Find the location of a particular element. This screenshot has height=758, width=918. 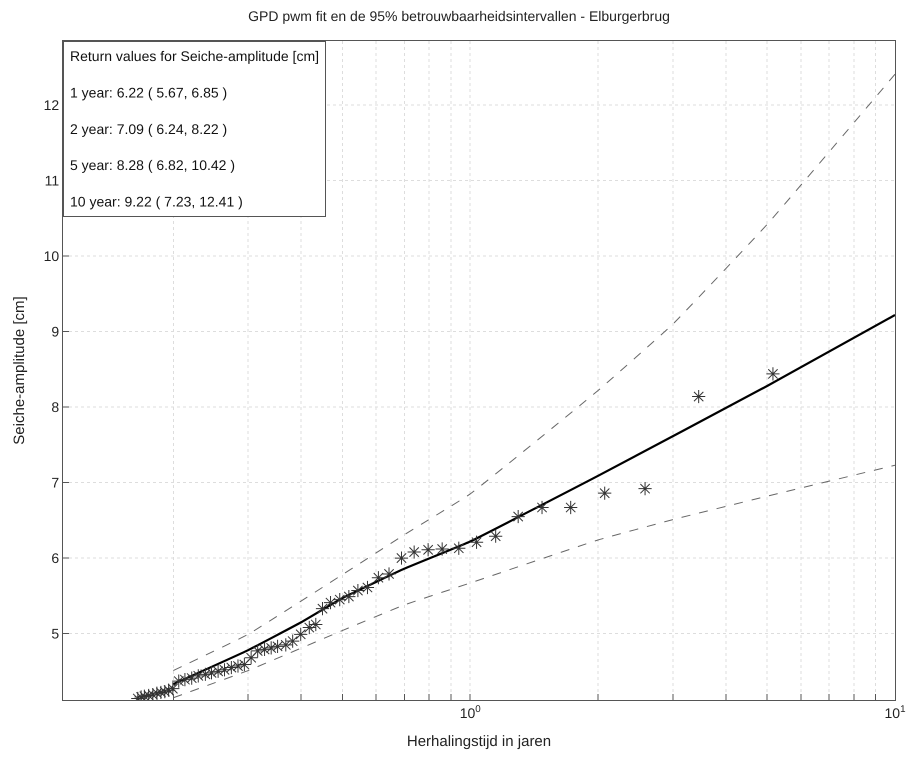

y-tick-label: 11 is located at coordinates (52, 180).